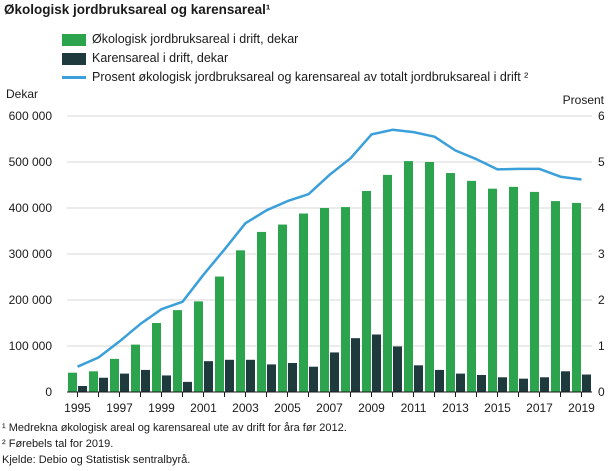  Describe the element at coordinates (455, 408) in the screenshot. I see `x-tick-label: 2013` at that location.